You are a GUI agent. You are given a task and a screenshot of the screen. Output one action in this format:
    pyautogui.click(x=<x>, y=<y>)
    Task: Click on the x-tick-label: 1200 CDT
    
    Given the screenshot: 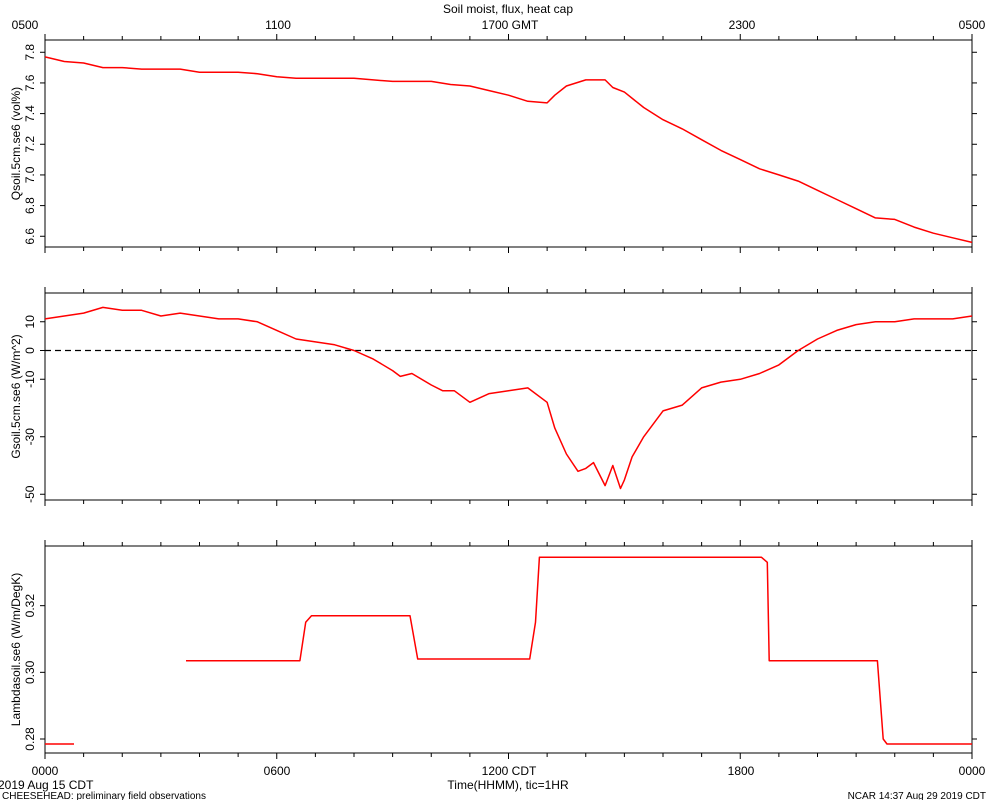 What is the action you would take?
    pyautogui.click(x=509, y=771)
    